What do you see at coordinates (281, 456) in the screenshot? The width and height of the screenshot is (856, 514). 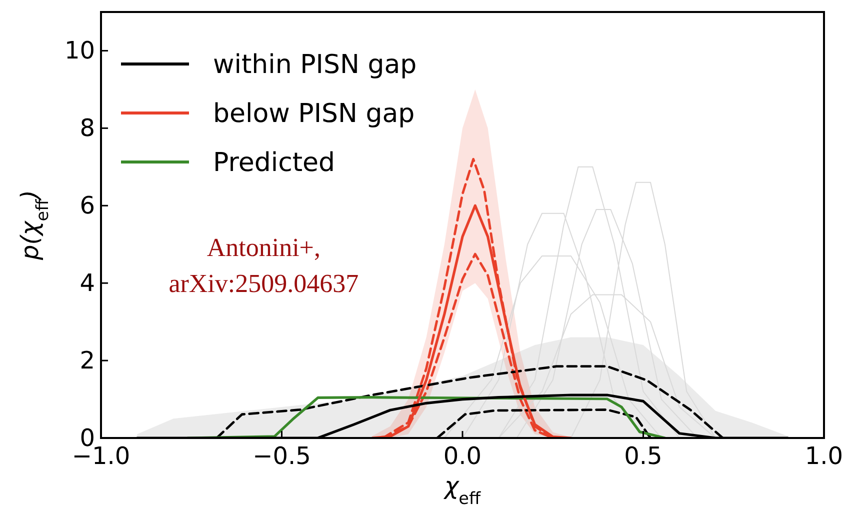 I see `x-tick-label: −0.5` at bounding box center [281, 456].